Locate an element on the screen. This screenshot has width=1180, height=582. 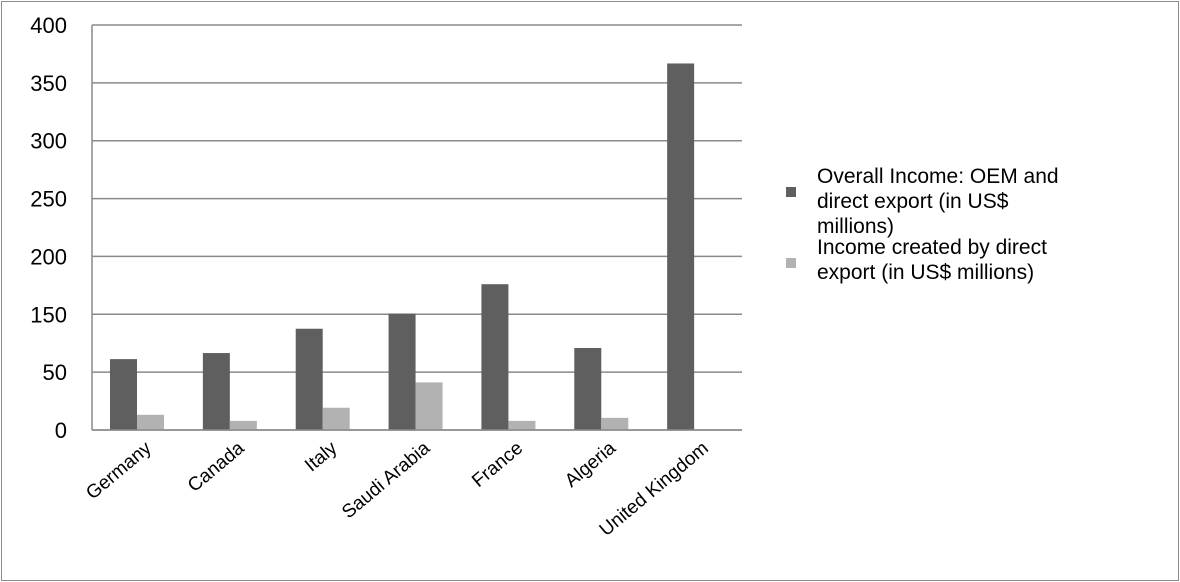
x-tick-label: France is located at coordinates (497, 465).